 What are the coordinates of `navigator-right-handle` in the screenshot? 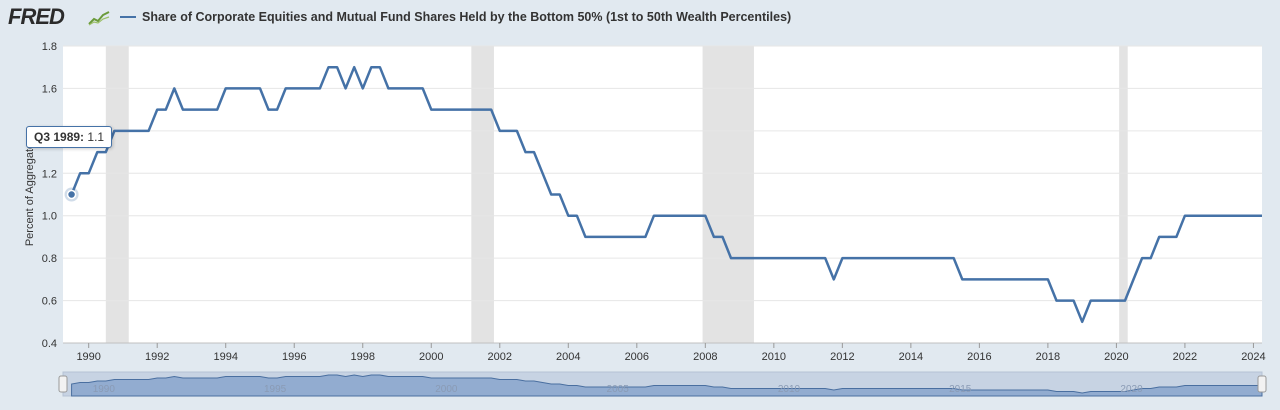 It's located at (1262, 384).